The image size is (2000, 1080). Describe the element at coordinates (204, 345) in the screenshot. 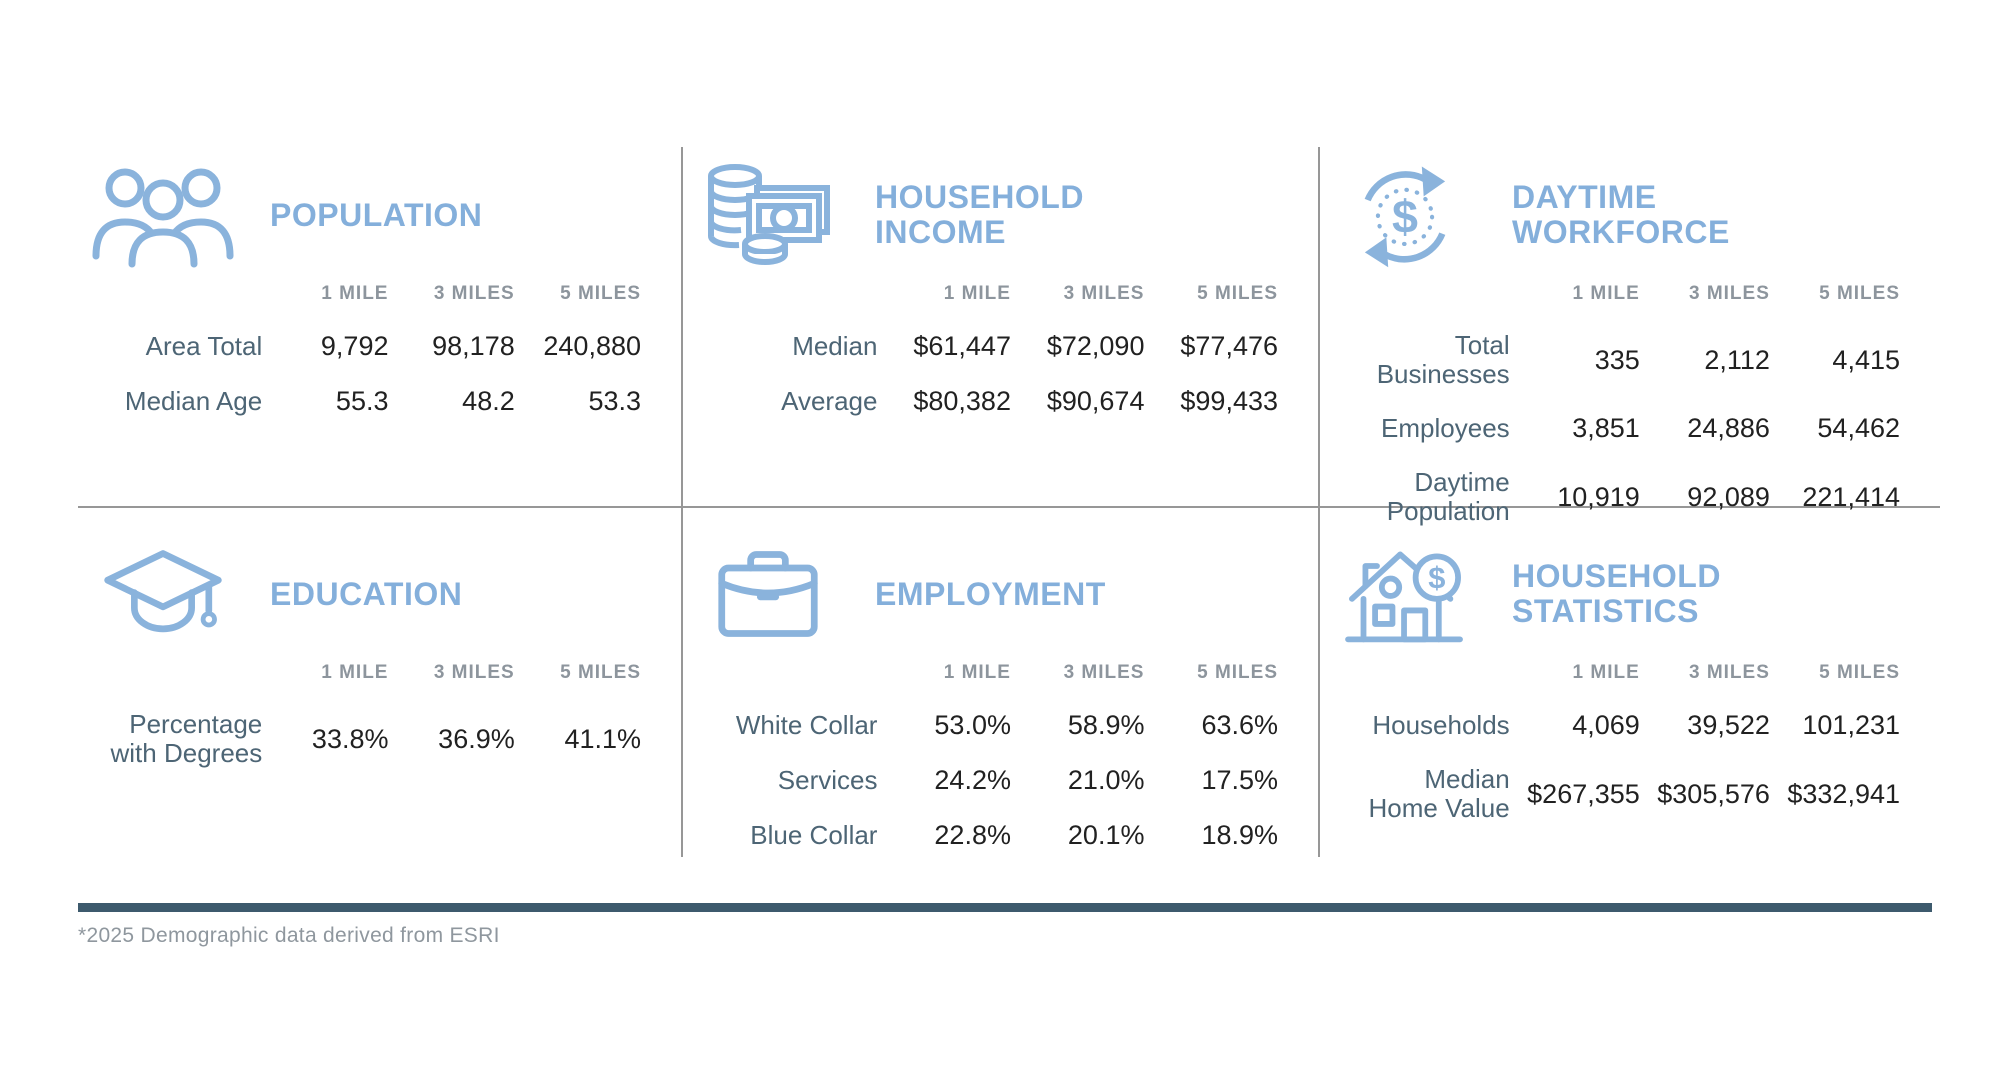

I see `row-label: Area Total` at that location.